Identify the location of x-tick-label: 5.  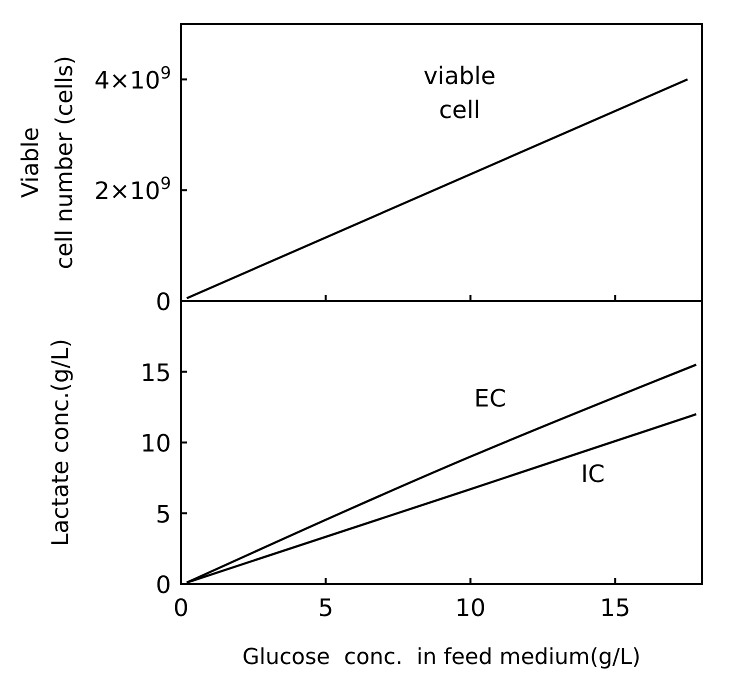
(326, 608).